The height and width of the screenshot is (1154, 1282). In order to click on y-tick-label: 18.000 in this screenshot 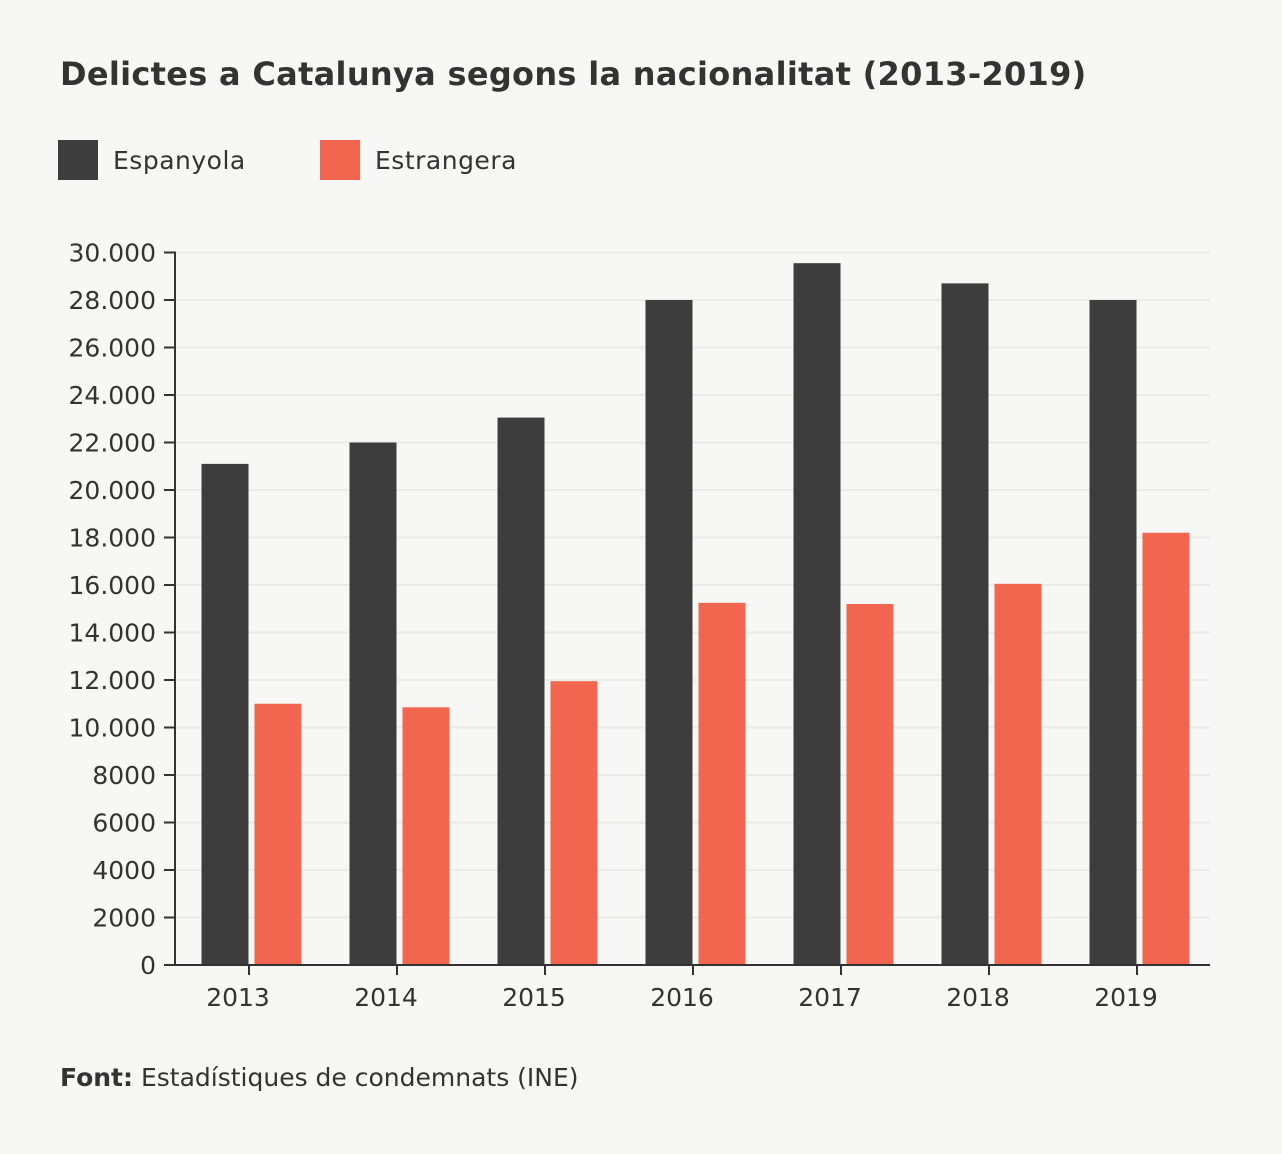, I will do `click(112, 538)`.